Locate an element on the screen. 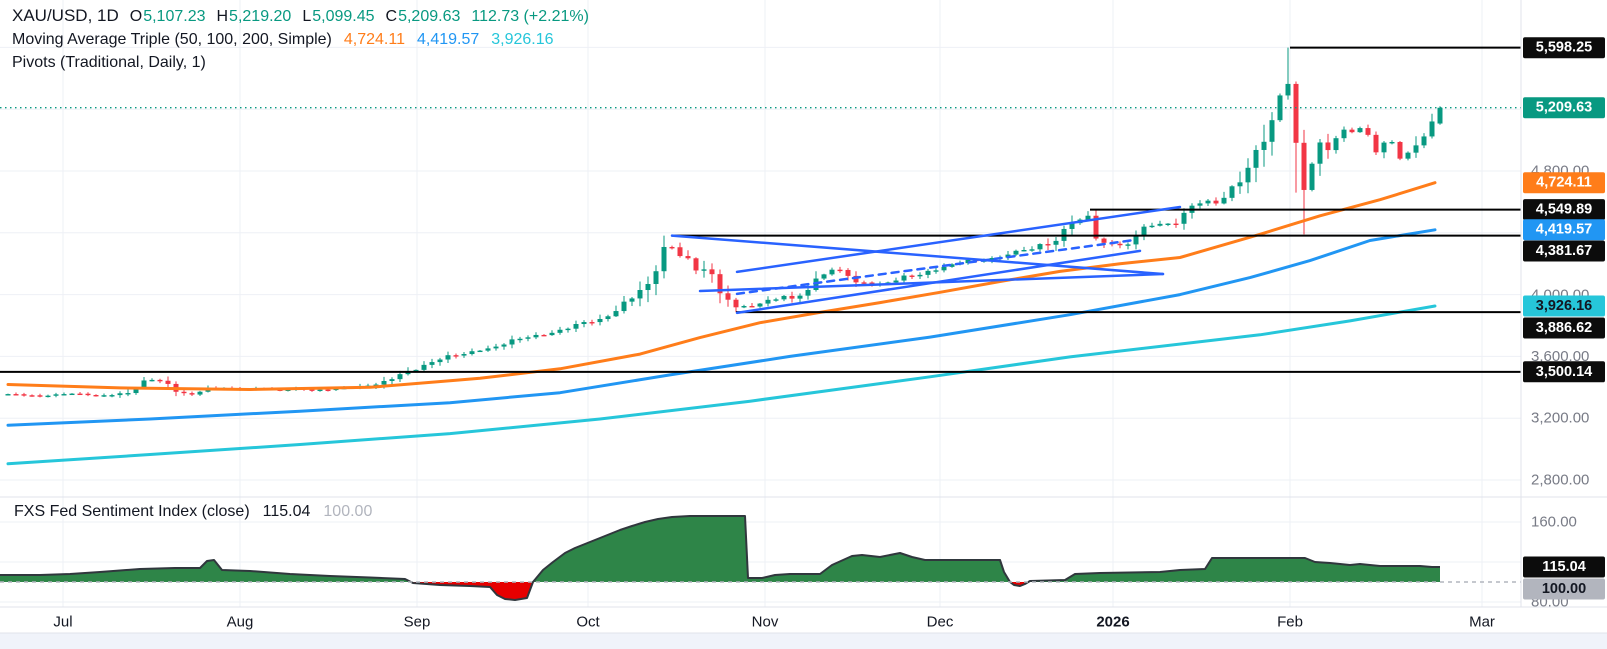  close-value: C5,209.63 is located at coordinates (423, 16).